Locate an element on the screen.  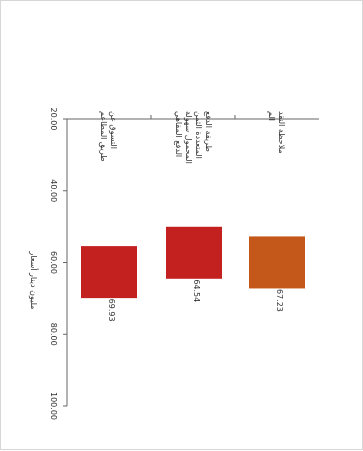
bar-value-label: 67.23 is located at coordinates (279, 300).